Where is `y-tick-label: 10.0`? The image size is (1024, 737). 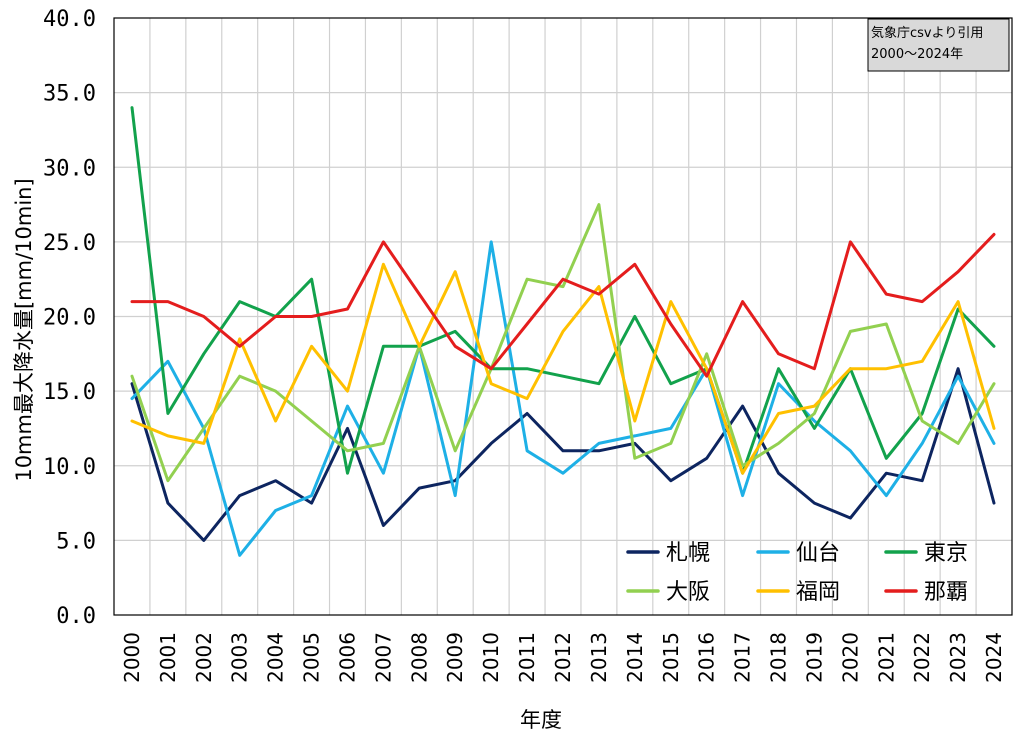
y-tick-label: 10.0 is located at coordinates (69, 467).